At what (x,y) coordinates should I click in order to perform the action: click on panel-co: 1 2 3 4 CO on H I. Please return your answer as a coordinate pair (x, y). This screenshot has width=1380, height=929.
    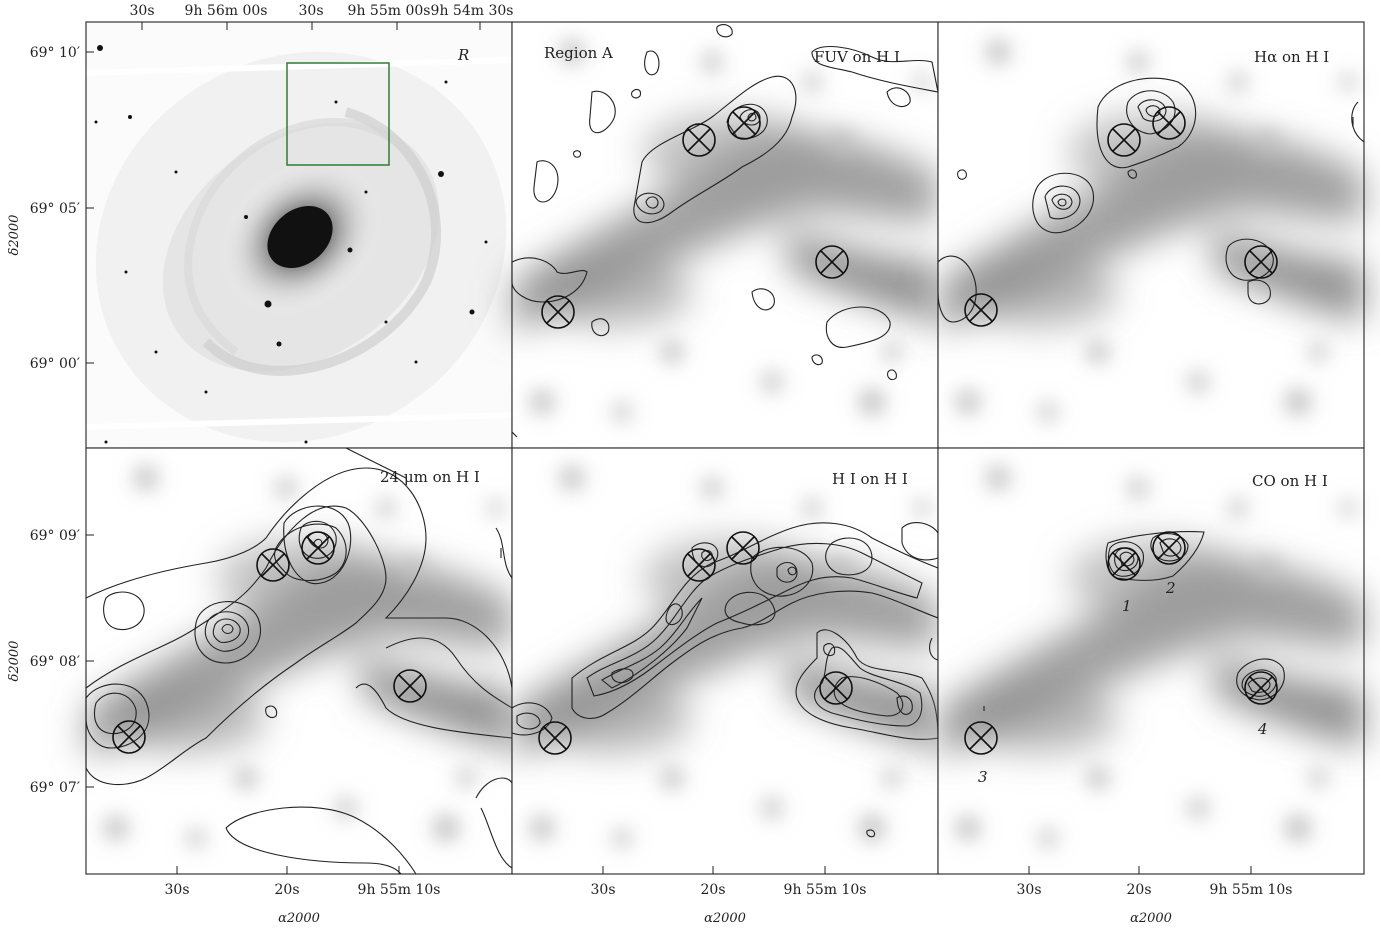
    Looking at the image, I should click on (1151, 661).